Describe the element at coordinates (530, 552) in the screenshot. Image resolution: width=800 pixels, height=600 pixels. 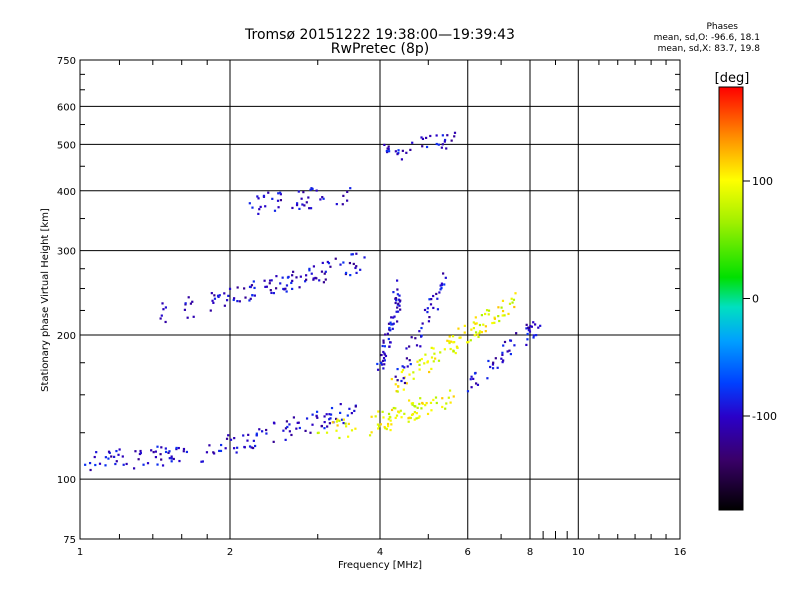
I see `x-tick-label: 8` at that location.